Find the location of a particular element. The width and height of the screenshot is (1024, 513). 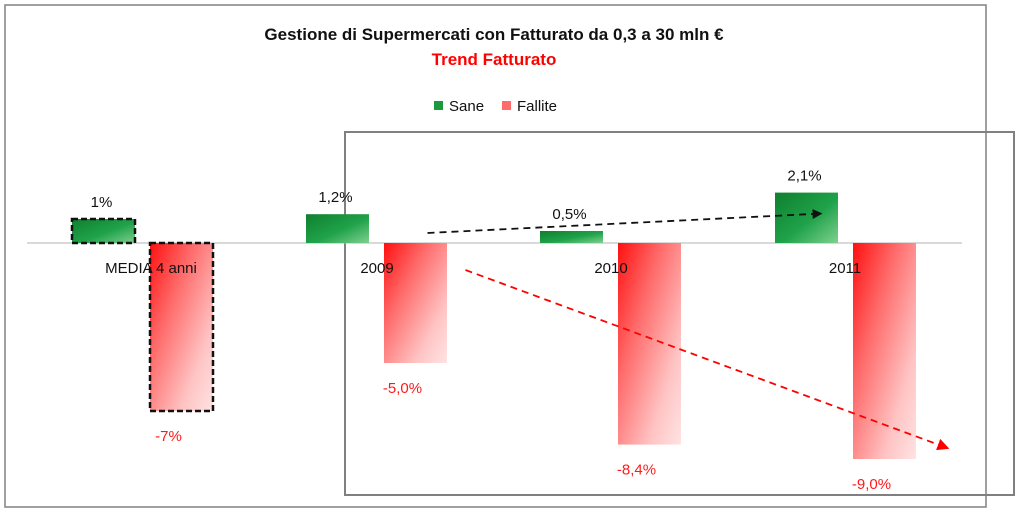

data-label-sane-2011: 2,1% is located at coordinates (804, 176).